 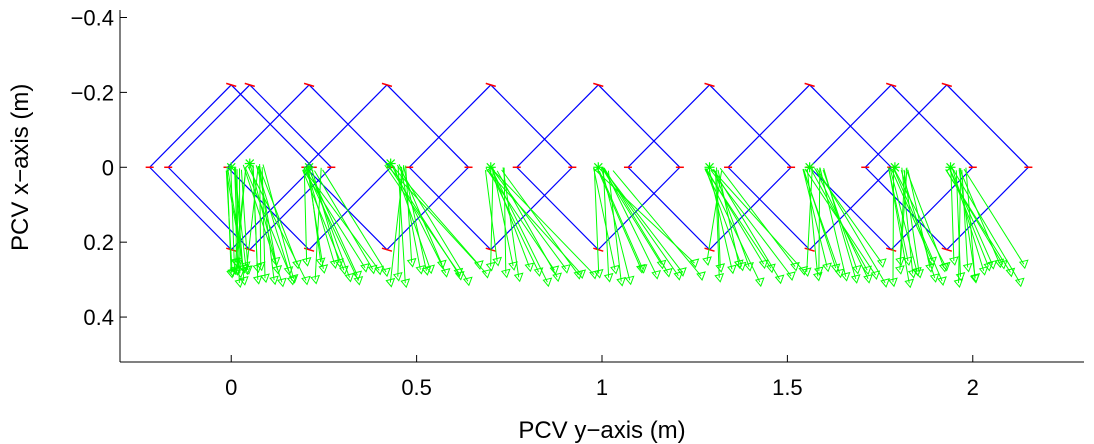 I want to click on x-tick-label: 0.5, so click(x=416, y=387).